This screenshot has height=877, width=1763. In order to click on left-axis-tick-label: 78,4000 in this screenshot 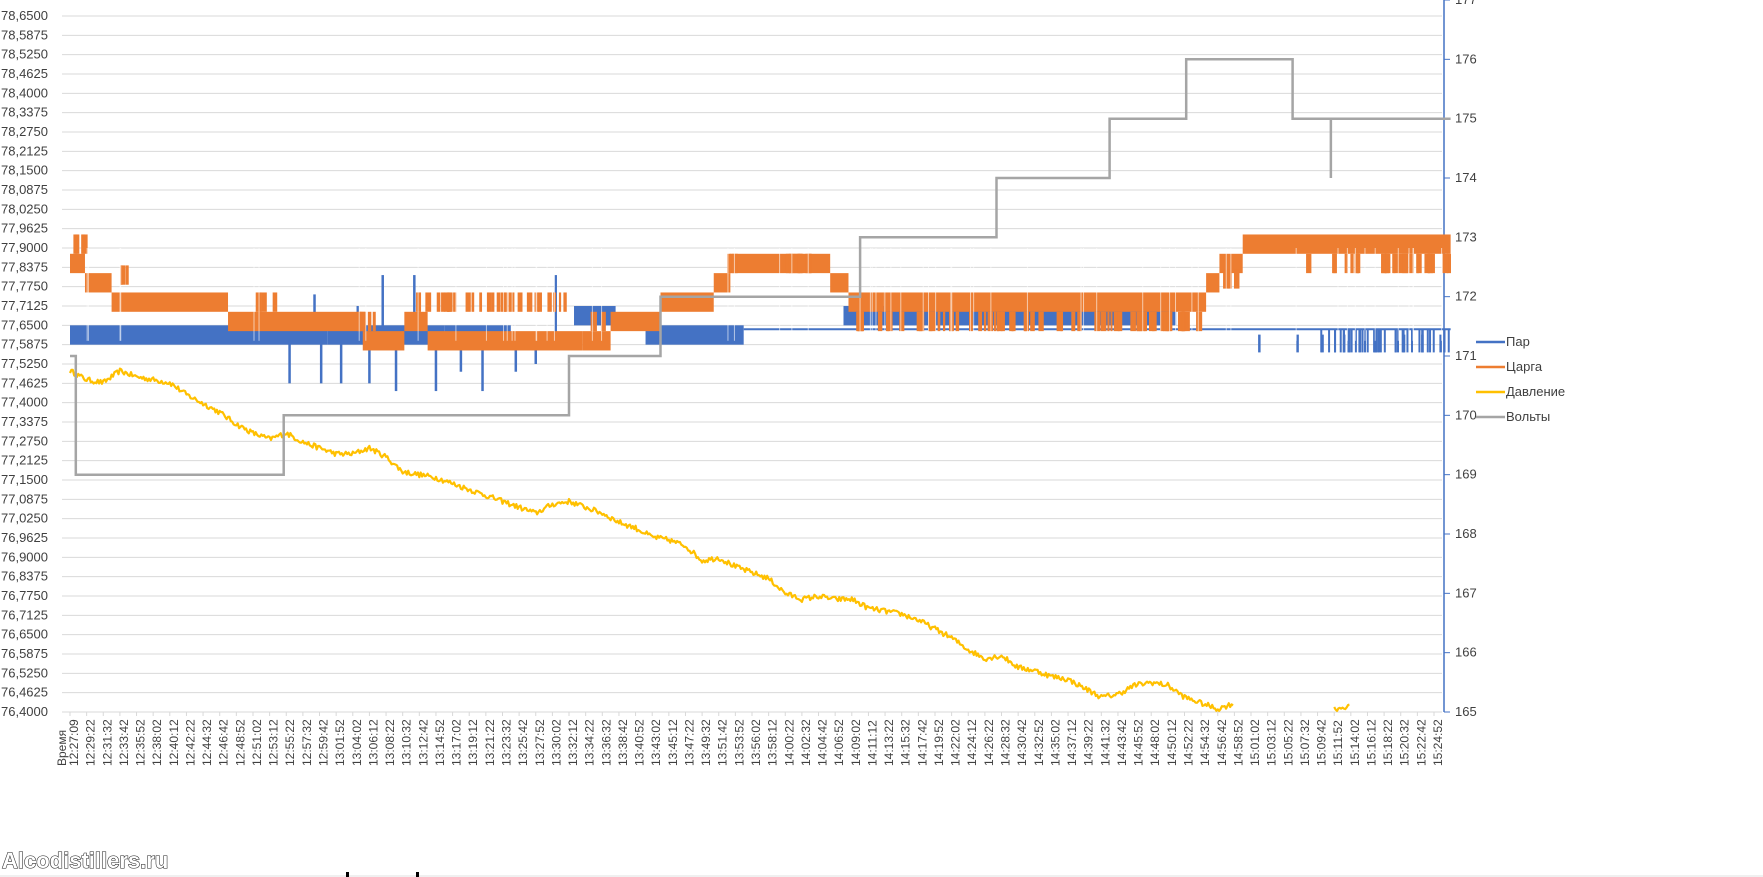, I will do `click(24, 92)`.